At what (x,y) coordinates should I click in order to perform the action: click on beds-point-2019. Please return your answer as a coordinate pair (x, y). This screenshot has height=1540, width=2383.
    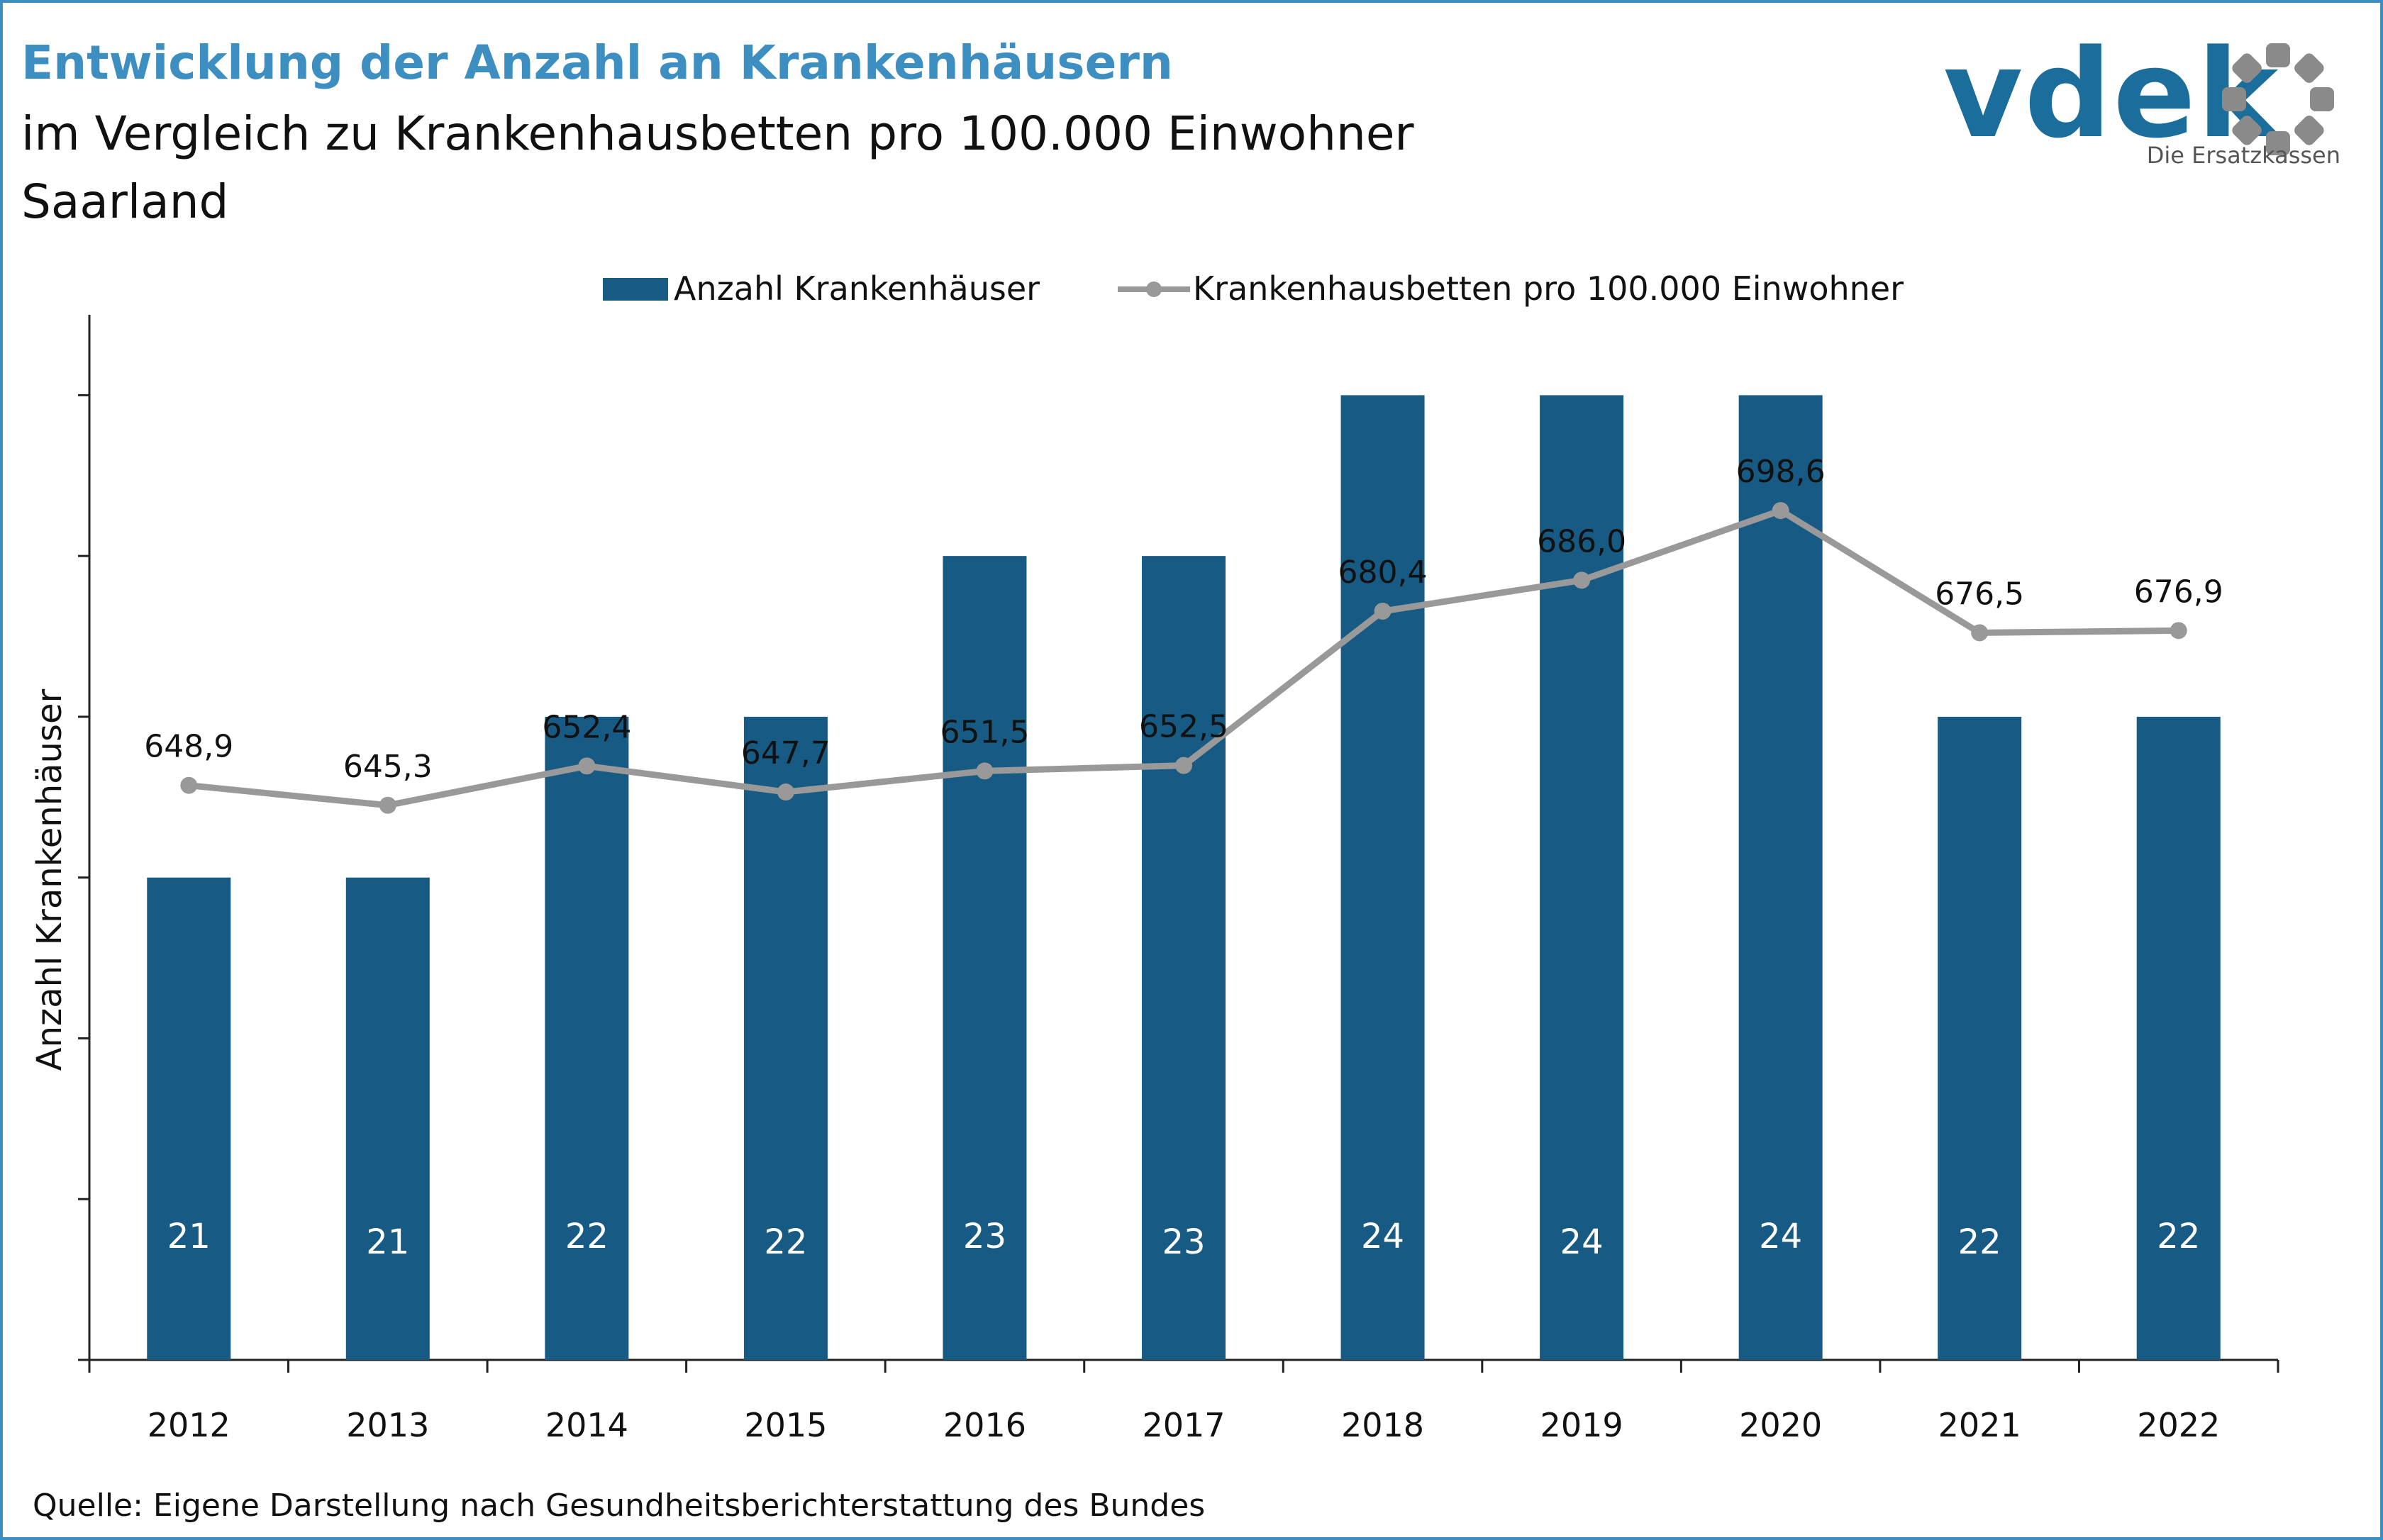
    Looking at the image, I should click on (1582, 580).